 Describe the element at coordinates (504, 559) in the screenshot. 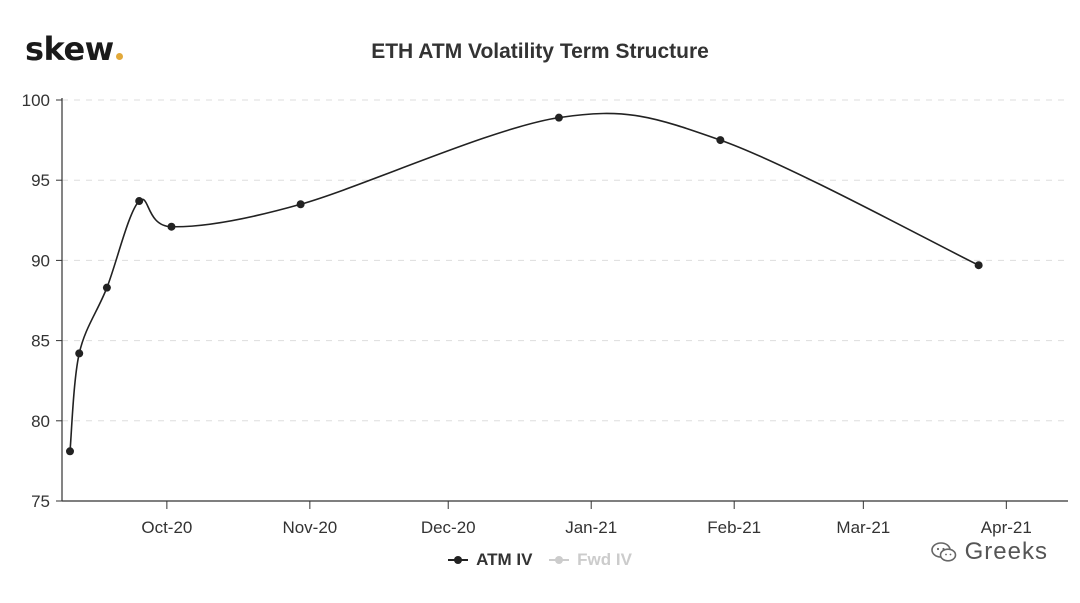

I see `legend-label-atm-iv: ATM IV` at that location.